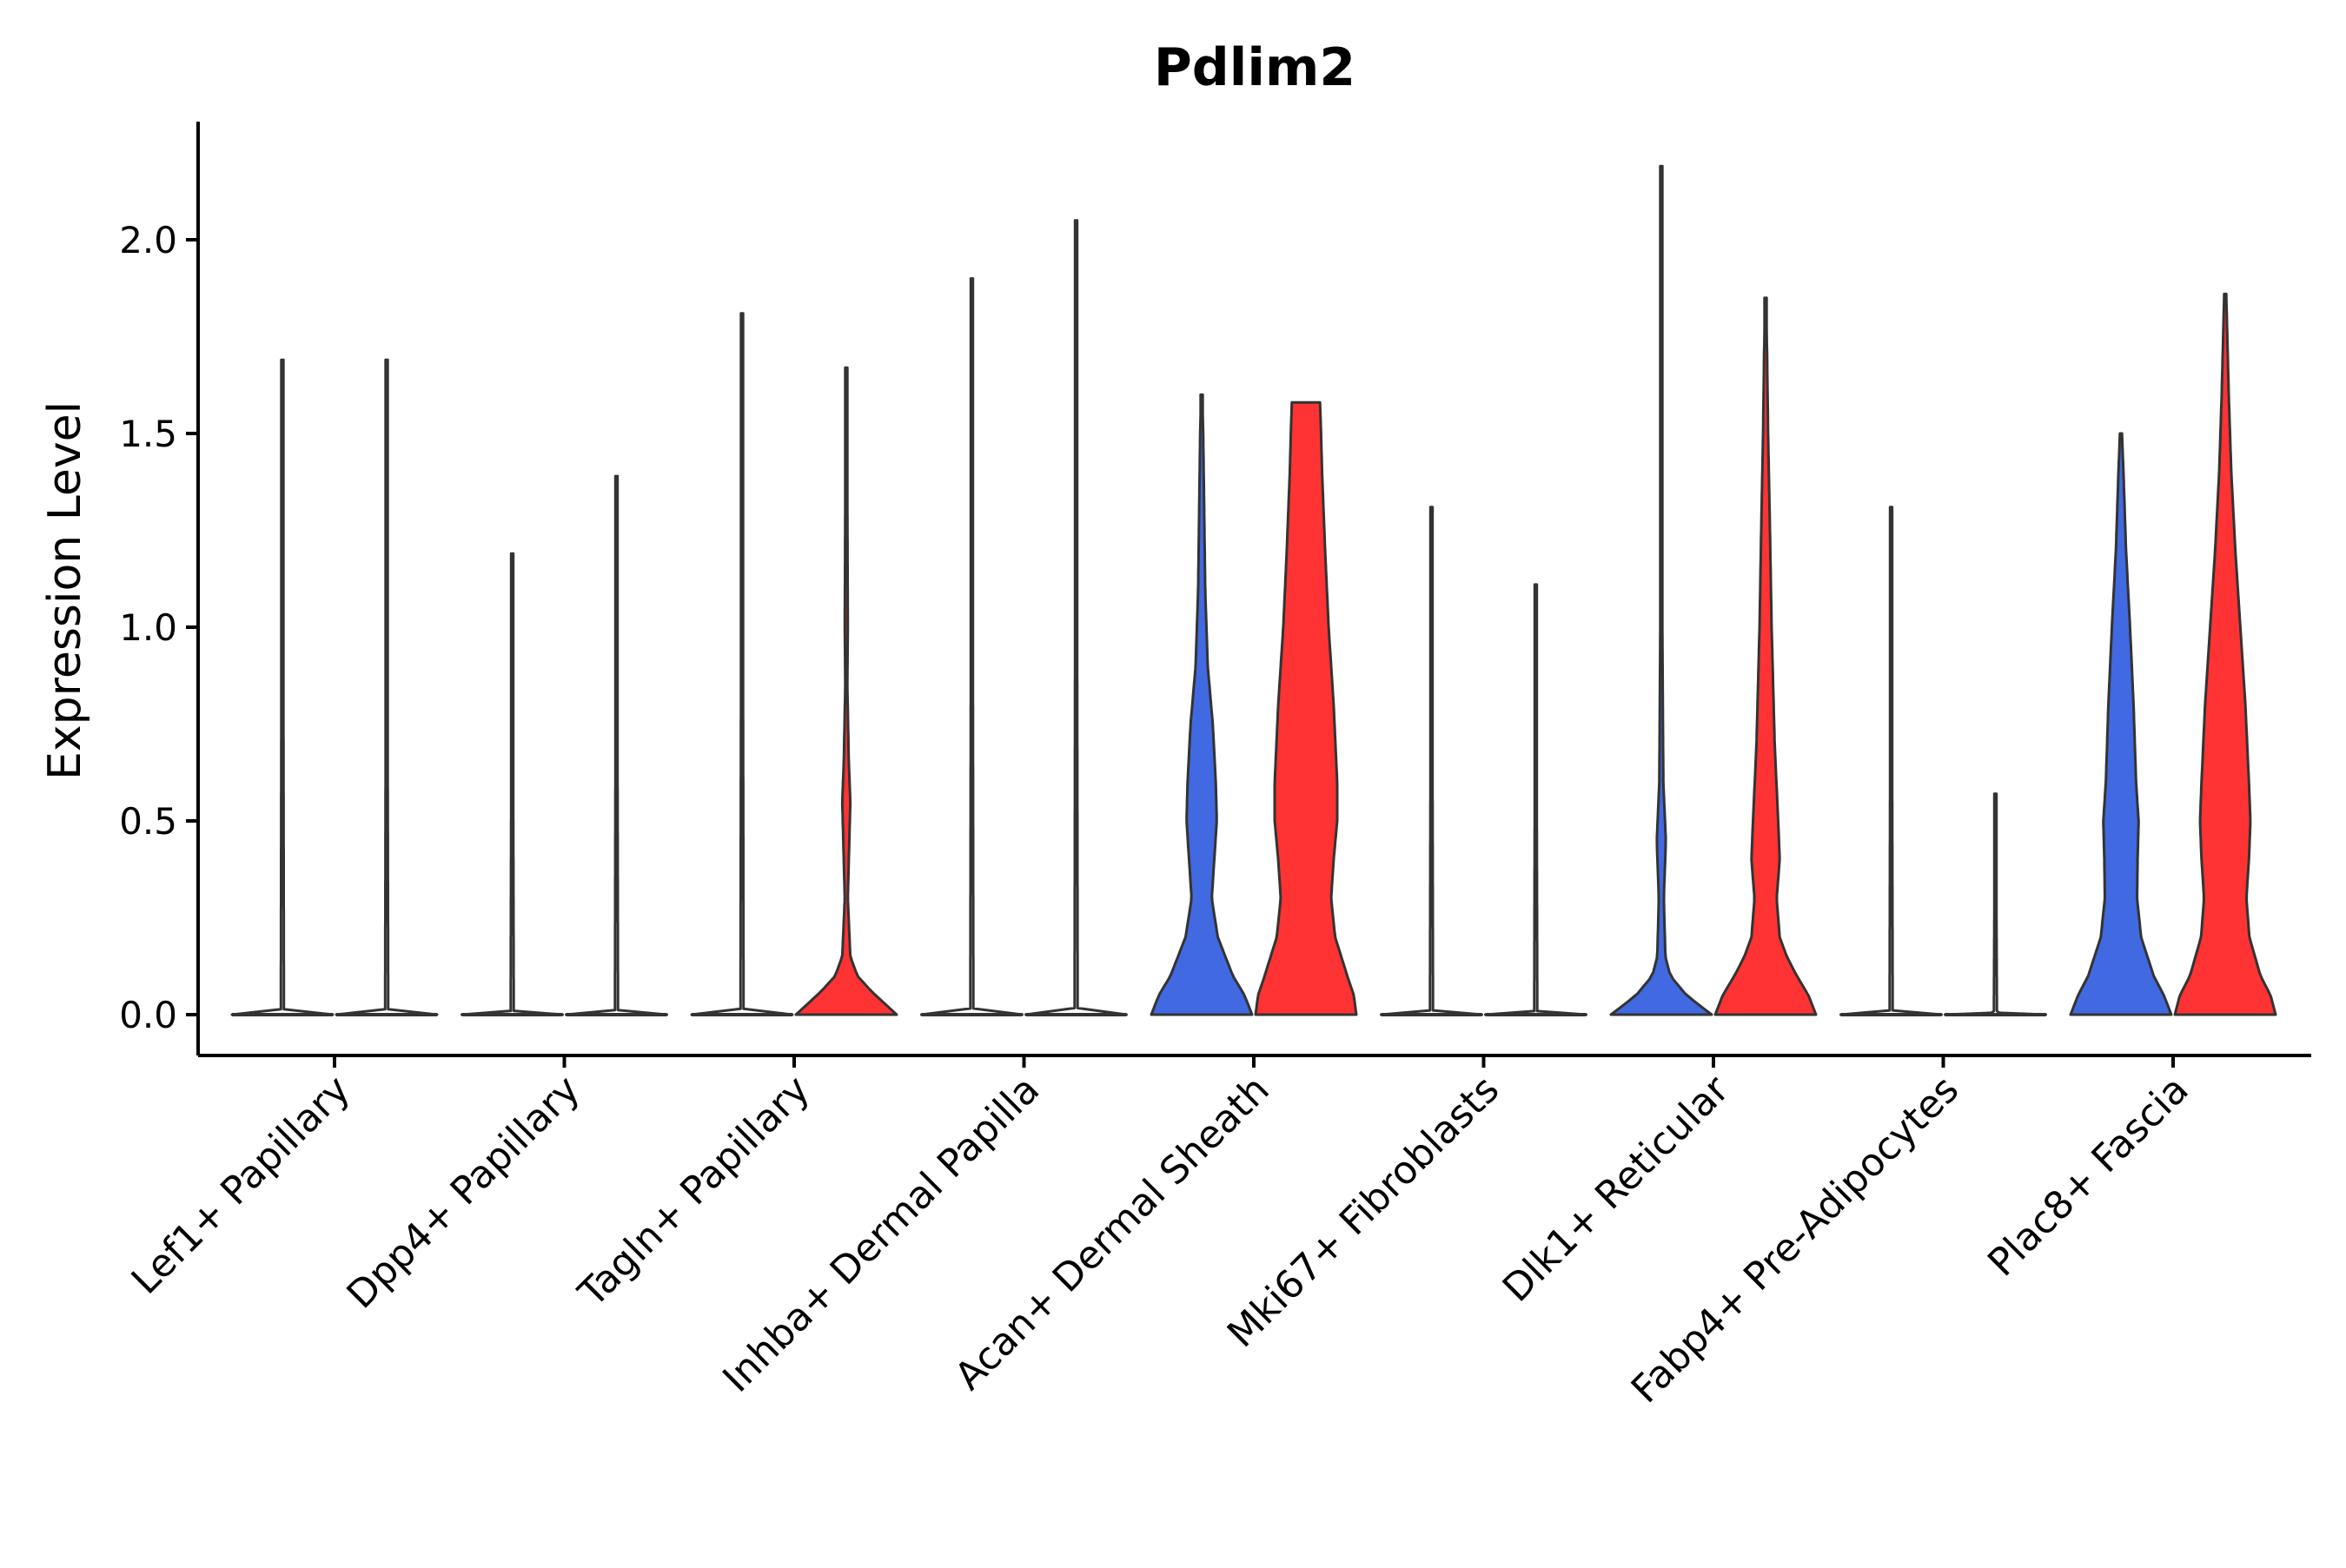 The width and height of the screenshot is (2346, 1568). I want to click on violin-2-mki67-fibroblasts, so click(1536, 799).